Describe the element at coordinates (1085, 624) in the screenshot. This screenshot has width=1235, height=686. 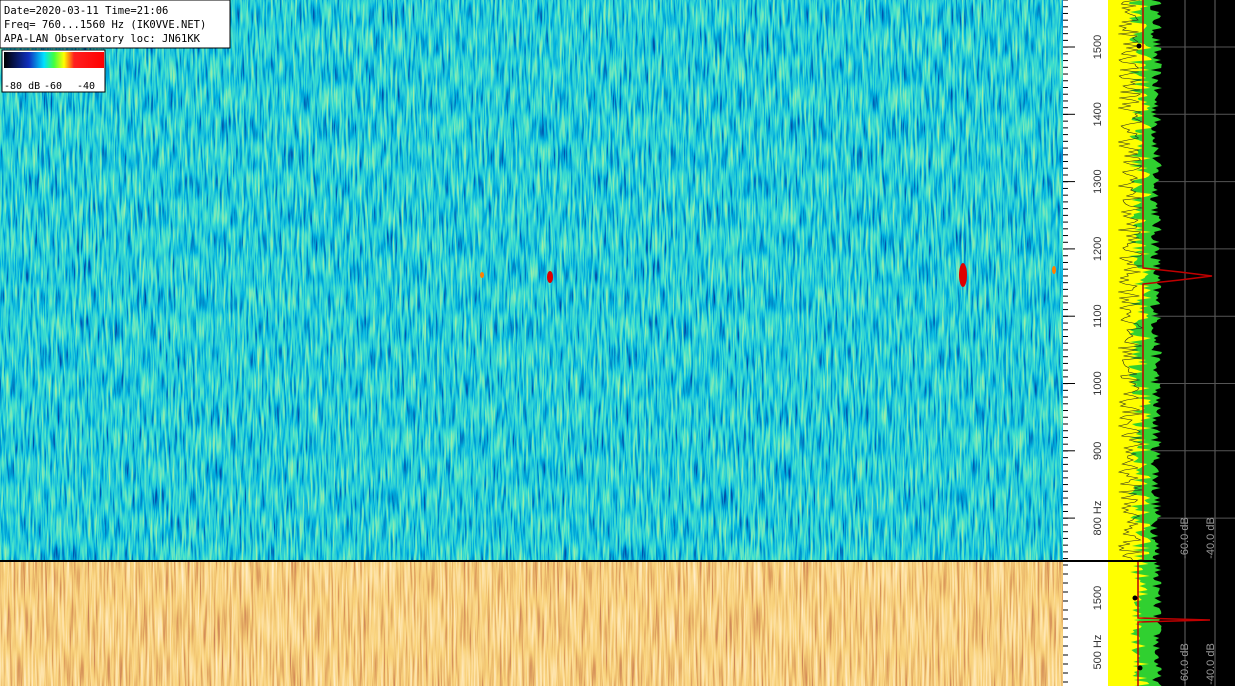
I see `freq-axis-lower` at that location.